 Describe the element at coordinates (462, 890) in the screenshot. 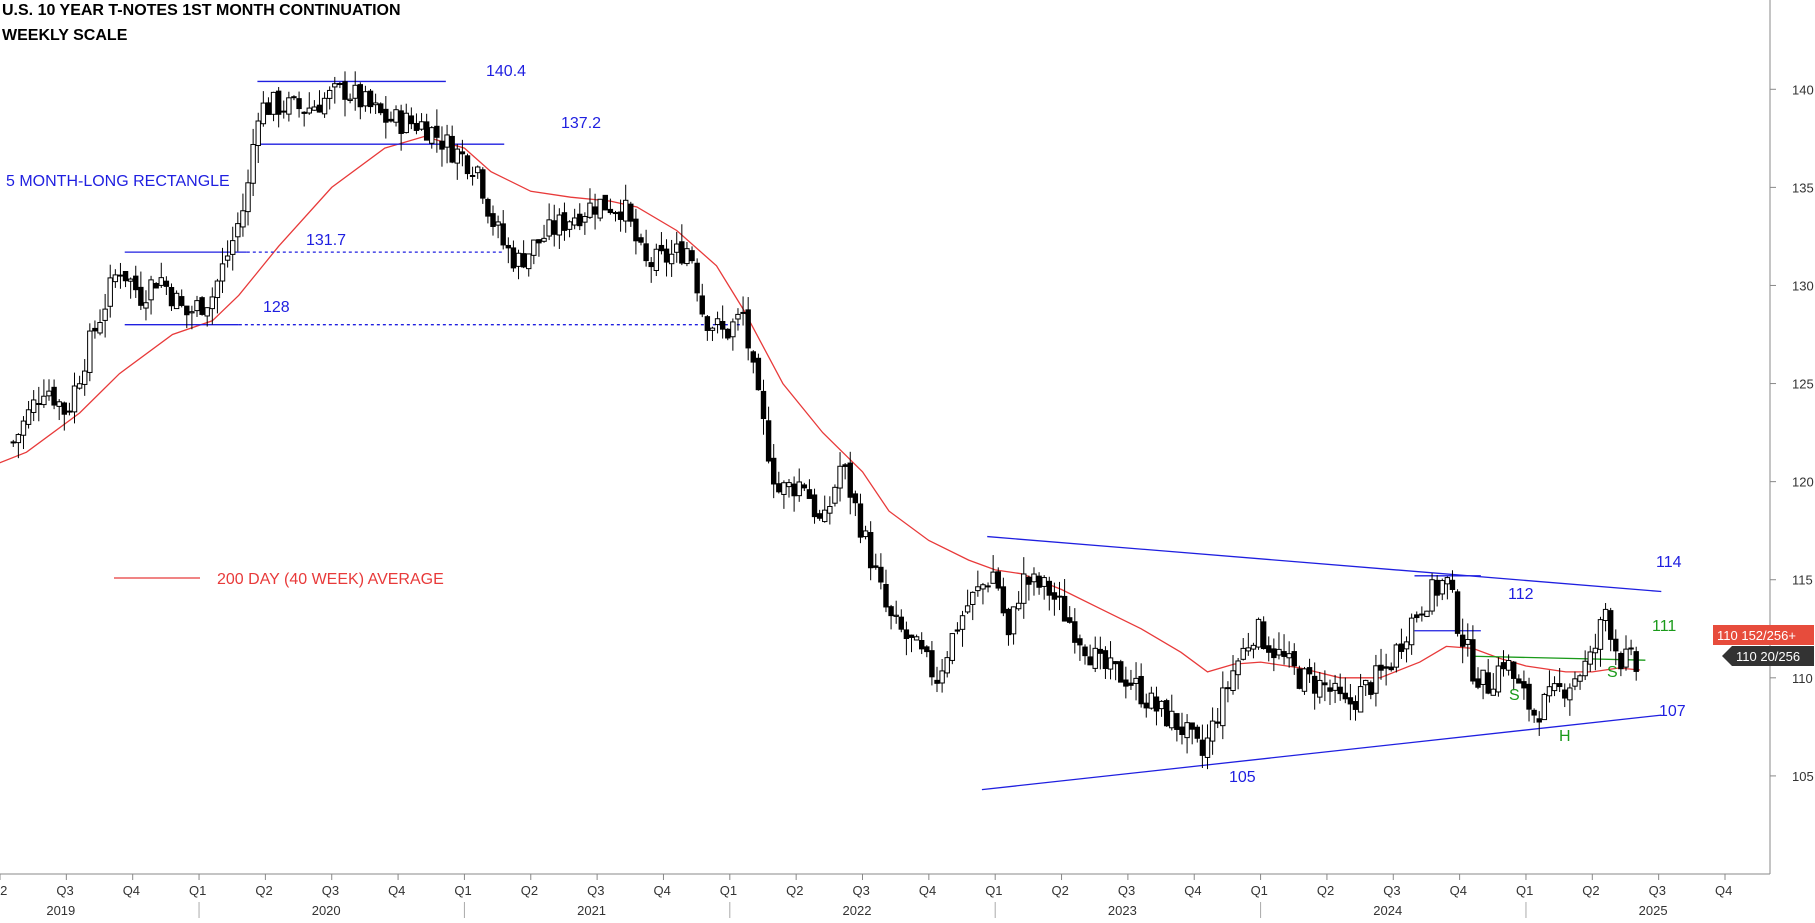

I see `x-tick-label: Q1` at that location.